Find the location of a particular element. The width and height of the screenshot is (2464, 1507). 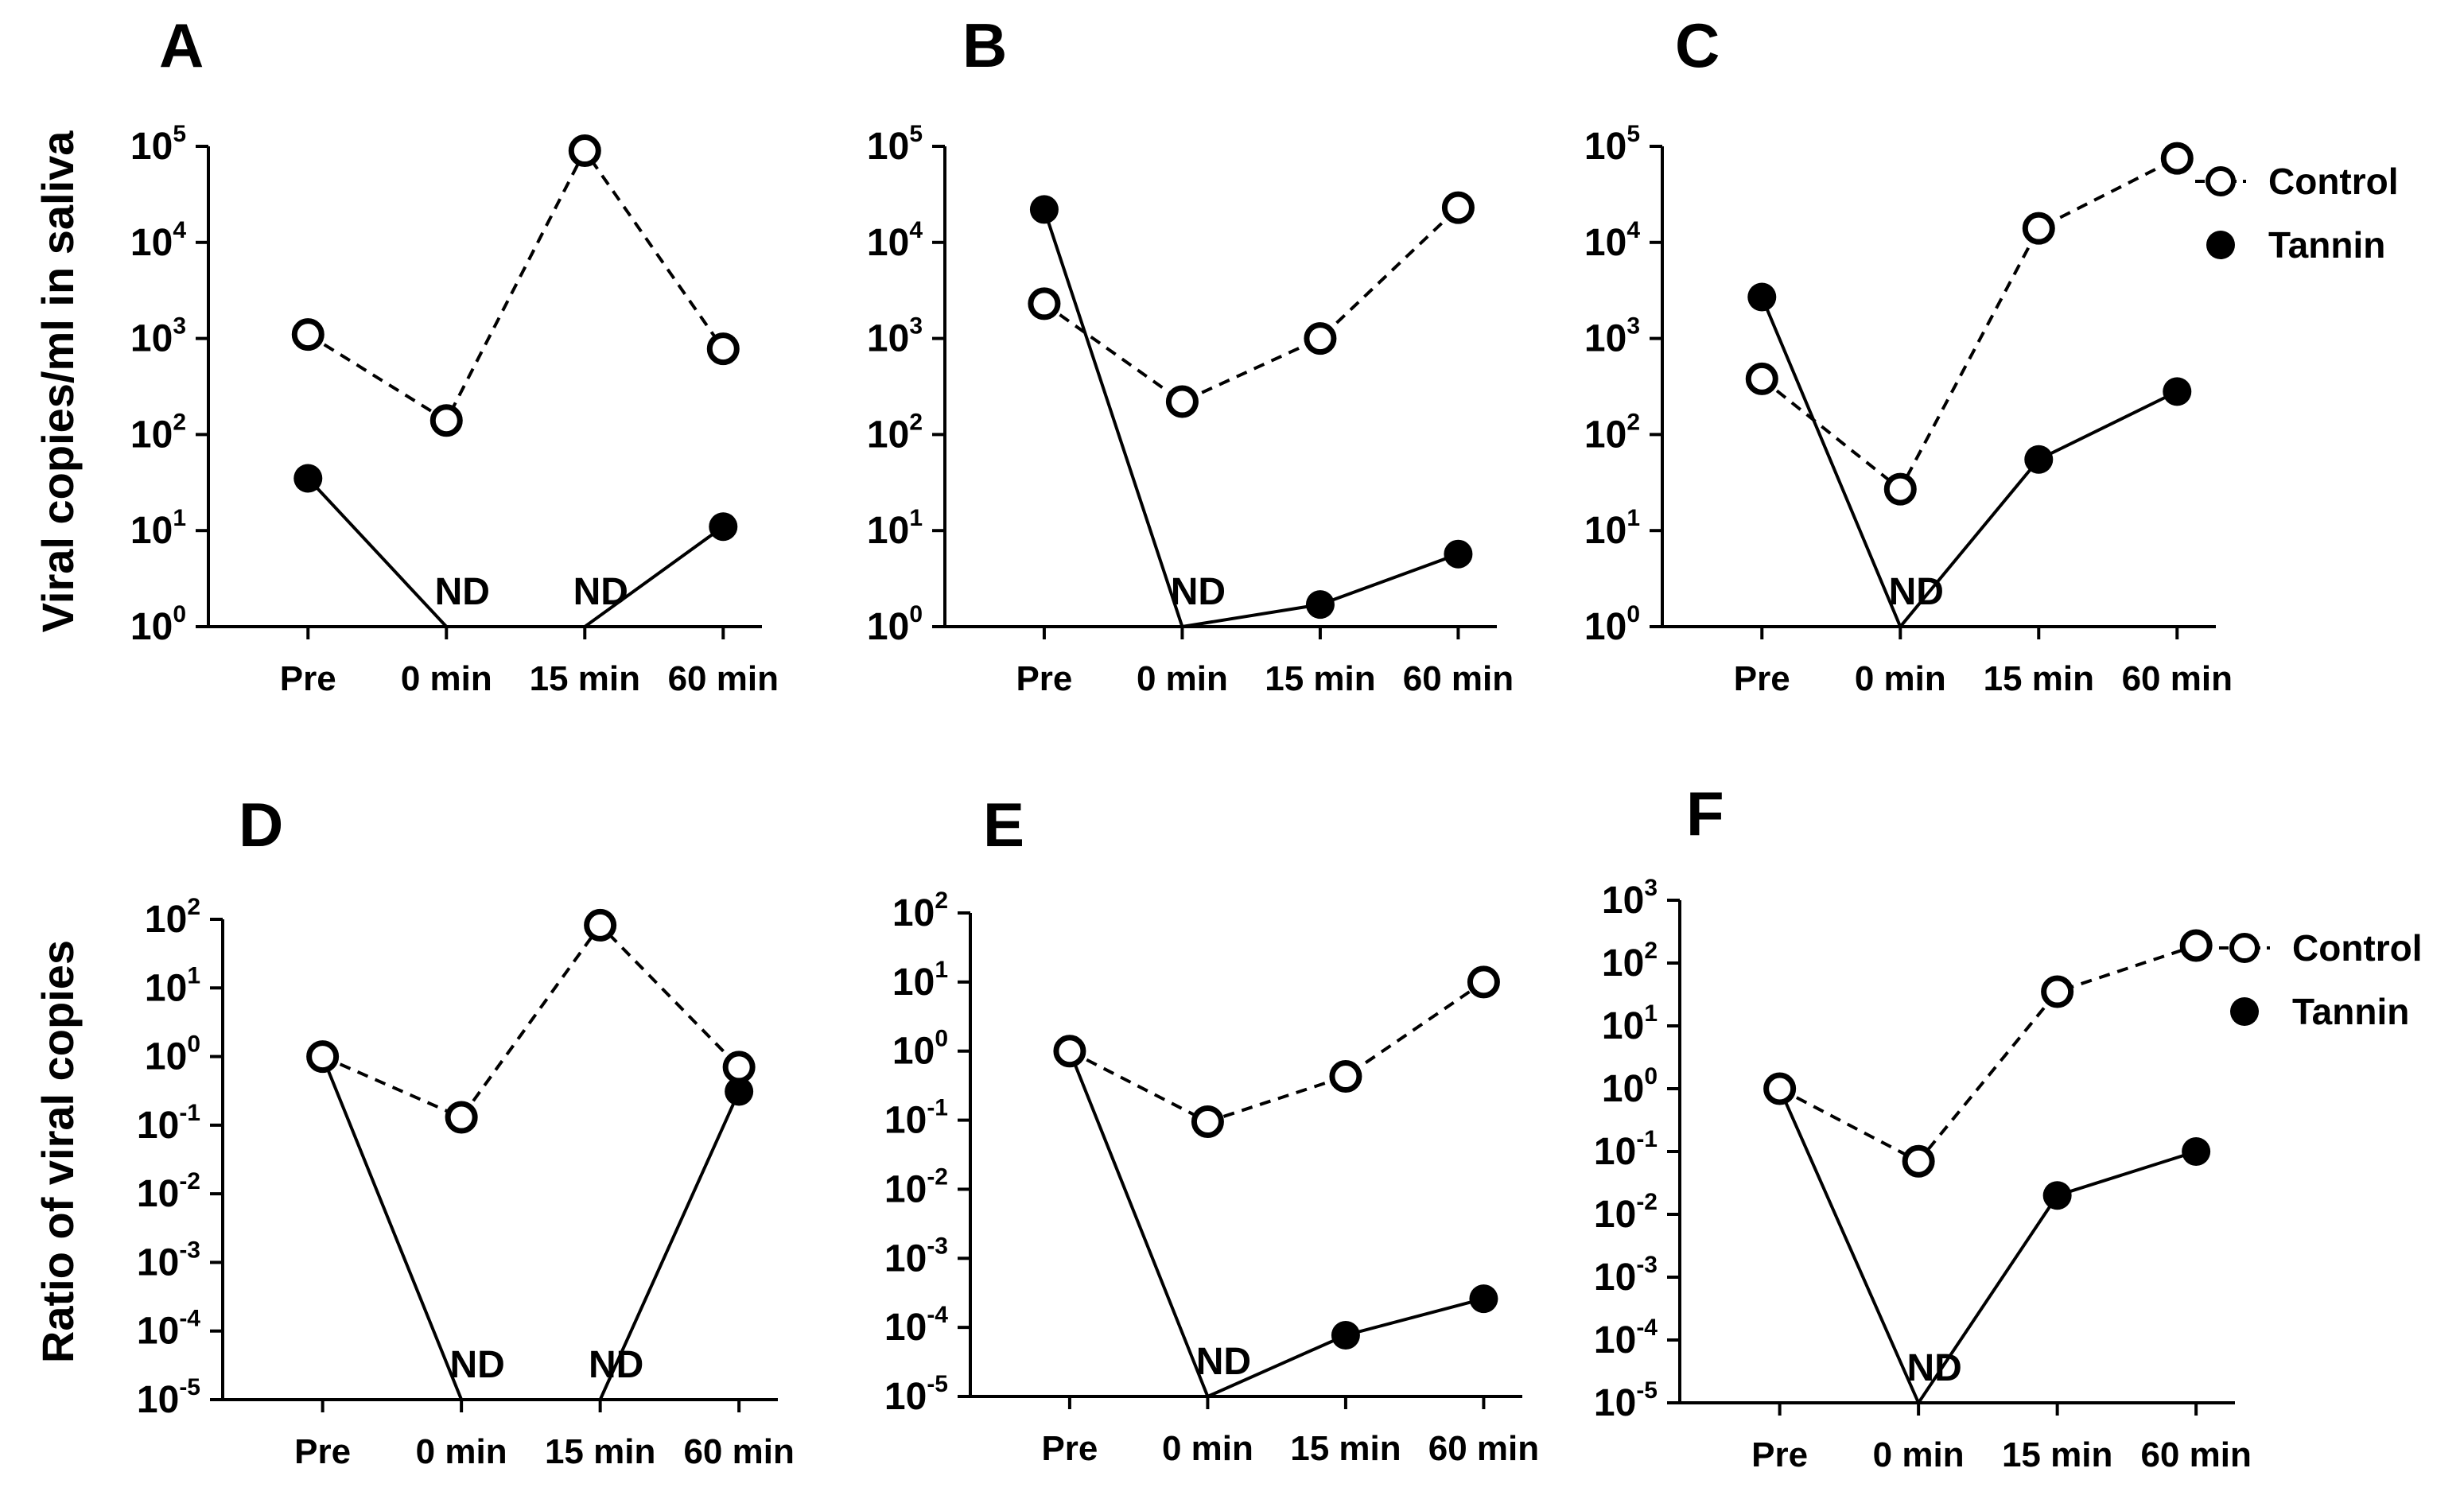

legend-control-label: Control is located at coordinates (2333, 181).